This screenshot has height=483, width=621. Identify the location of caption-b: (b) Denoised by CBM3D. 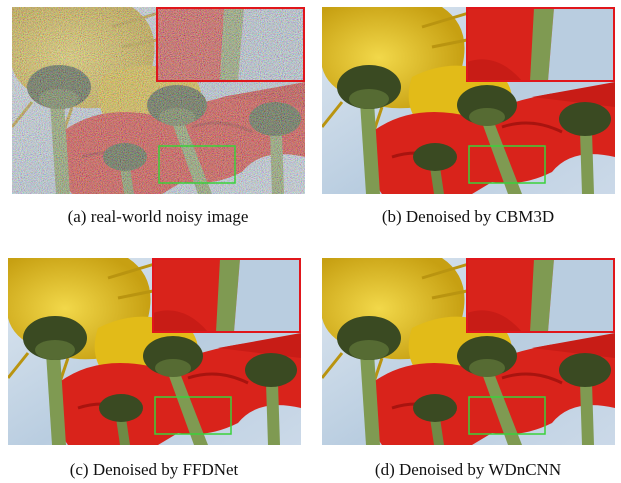
(468, 216).